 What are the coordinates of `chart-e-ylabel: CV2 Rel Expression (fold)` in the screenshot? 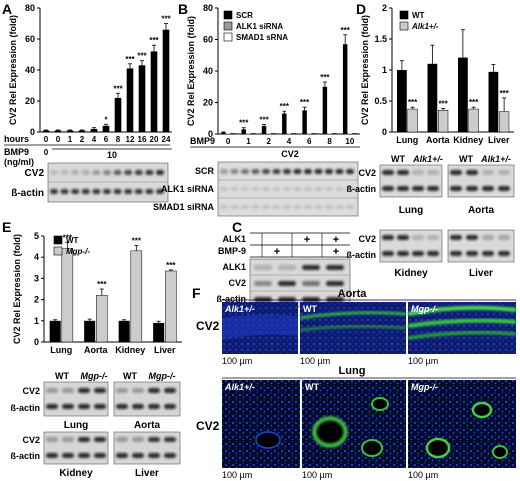 It's located at (17, 289).